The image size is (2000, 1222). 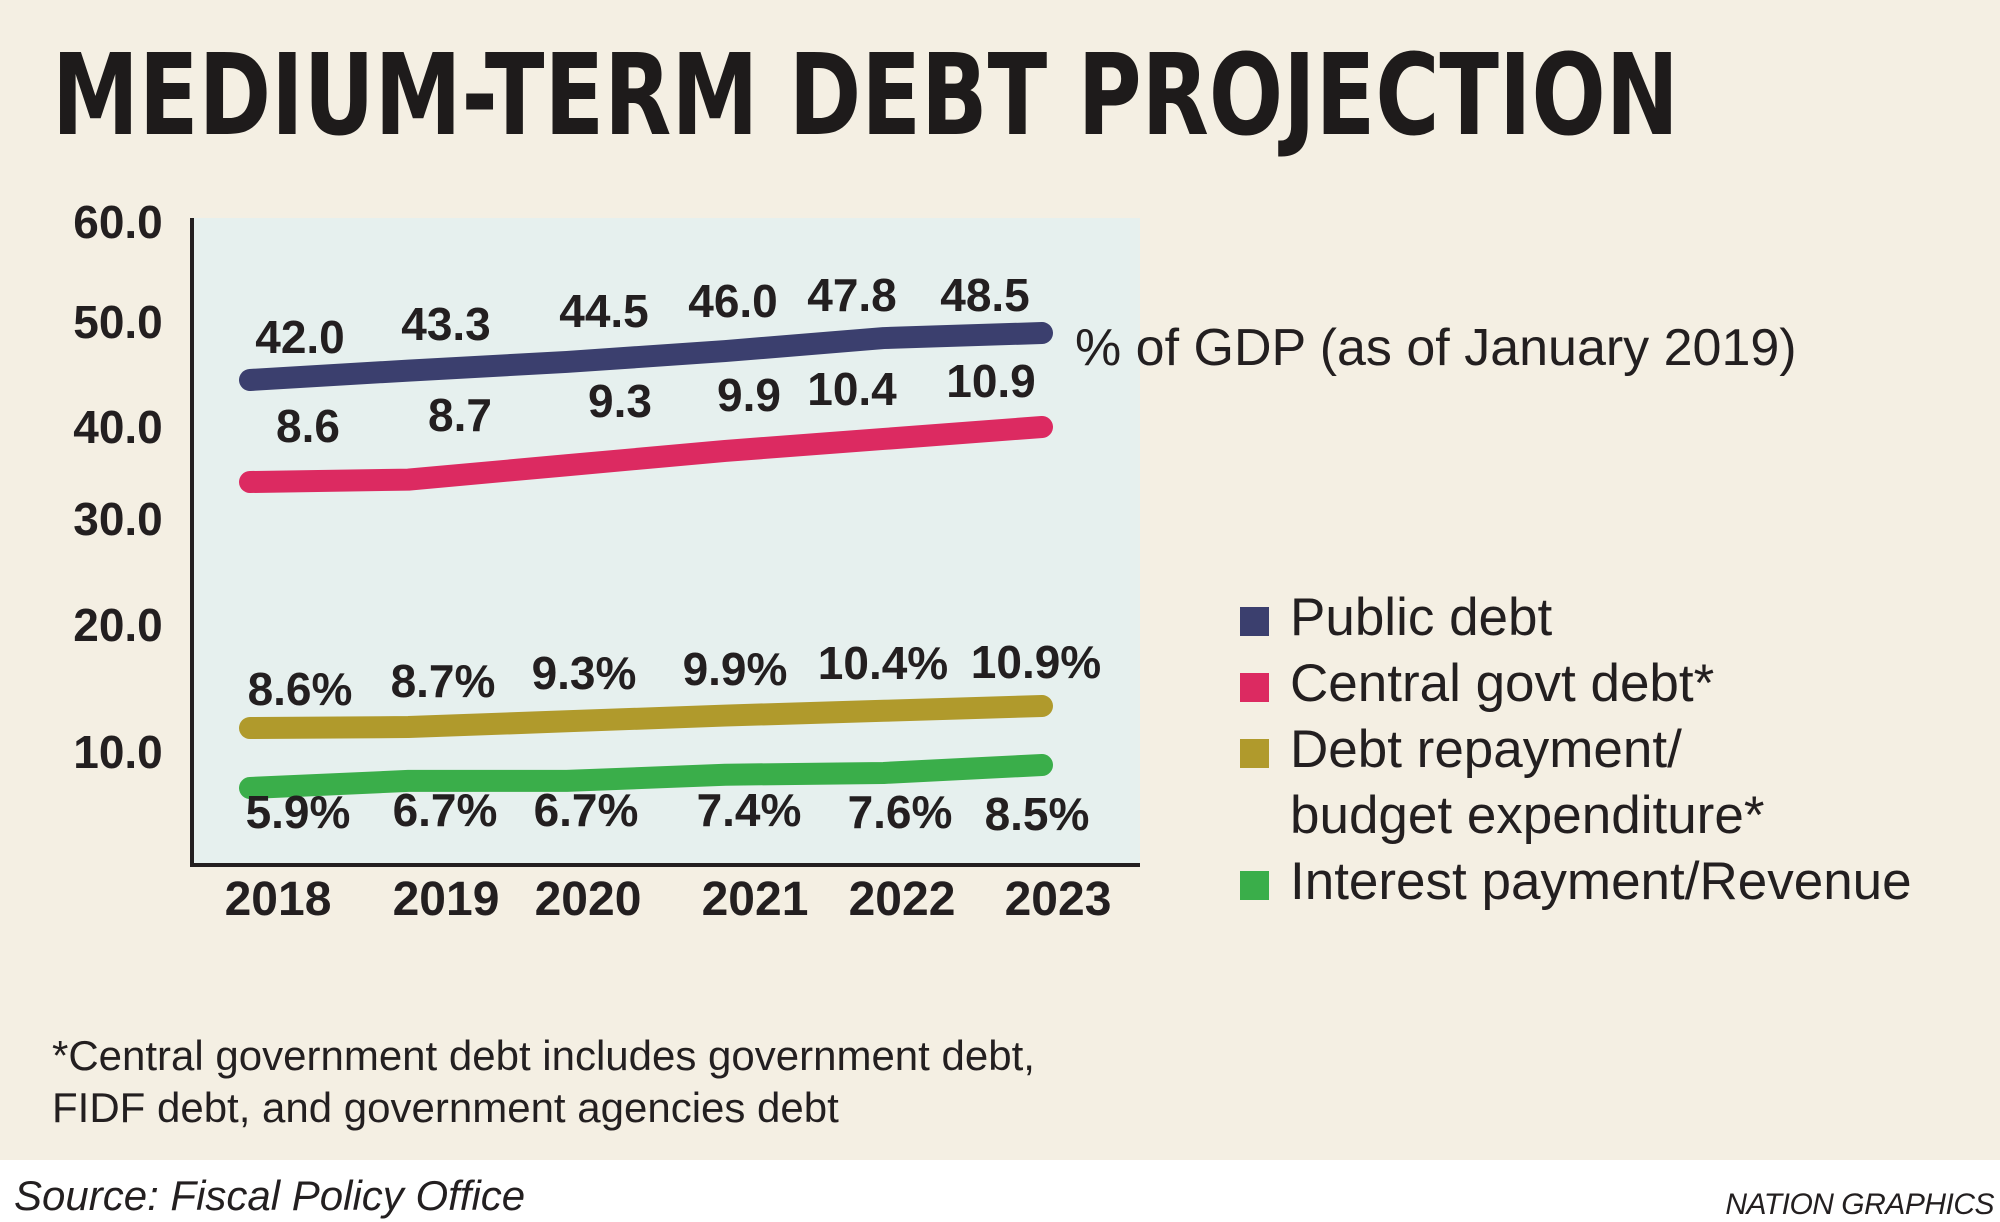 What do you see at coordinates (300, 689) in the screenshot?
I see `data-label: 8.6%` at bounding box center [300, 689].